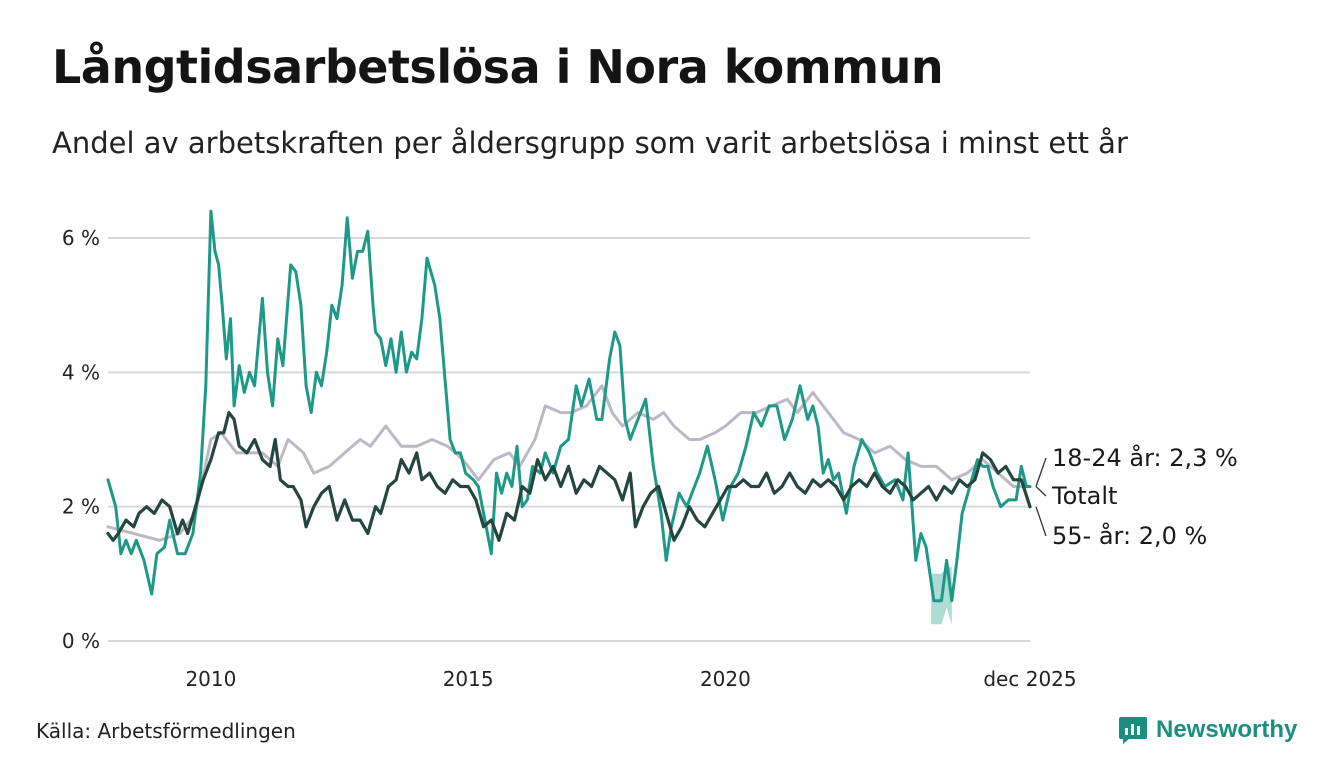 Image resolution: width=1340 pixels, height=780 pixels. Describe the element at coordinates (166, 731) in the screenshot. I see `source-note: Källa: Arbetsförmedlingen` at that location.